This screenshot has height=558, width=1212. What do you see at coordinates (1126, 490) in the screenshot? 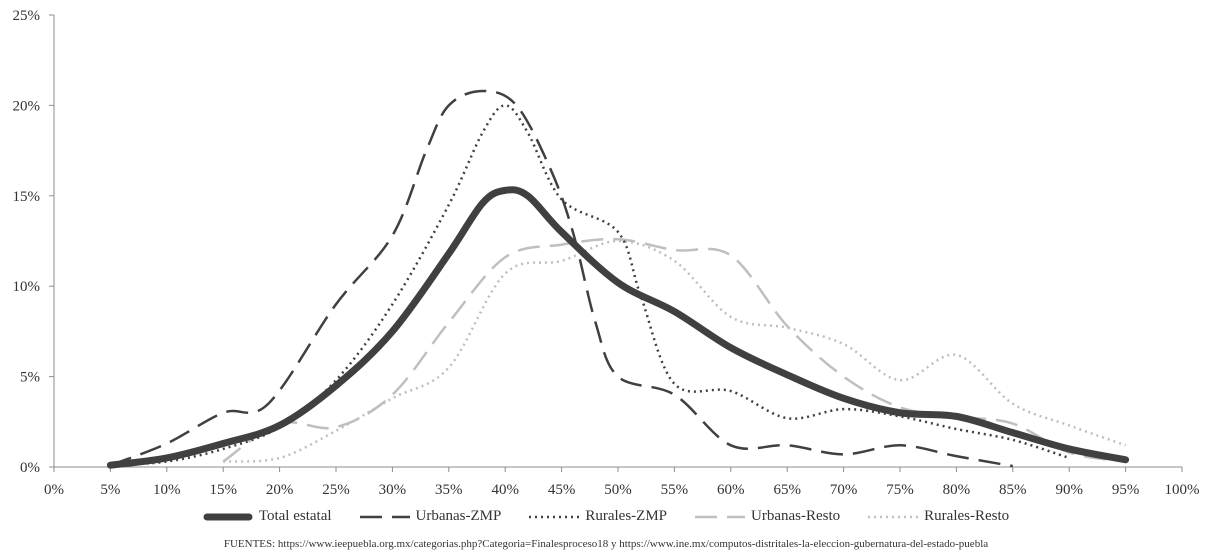
I see `x-tick-label: 95%` at bounding box center [1126, 490].